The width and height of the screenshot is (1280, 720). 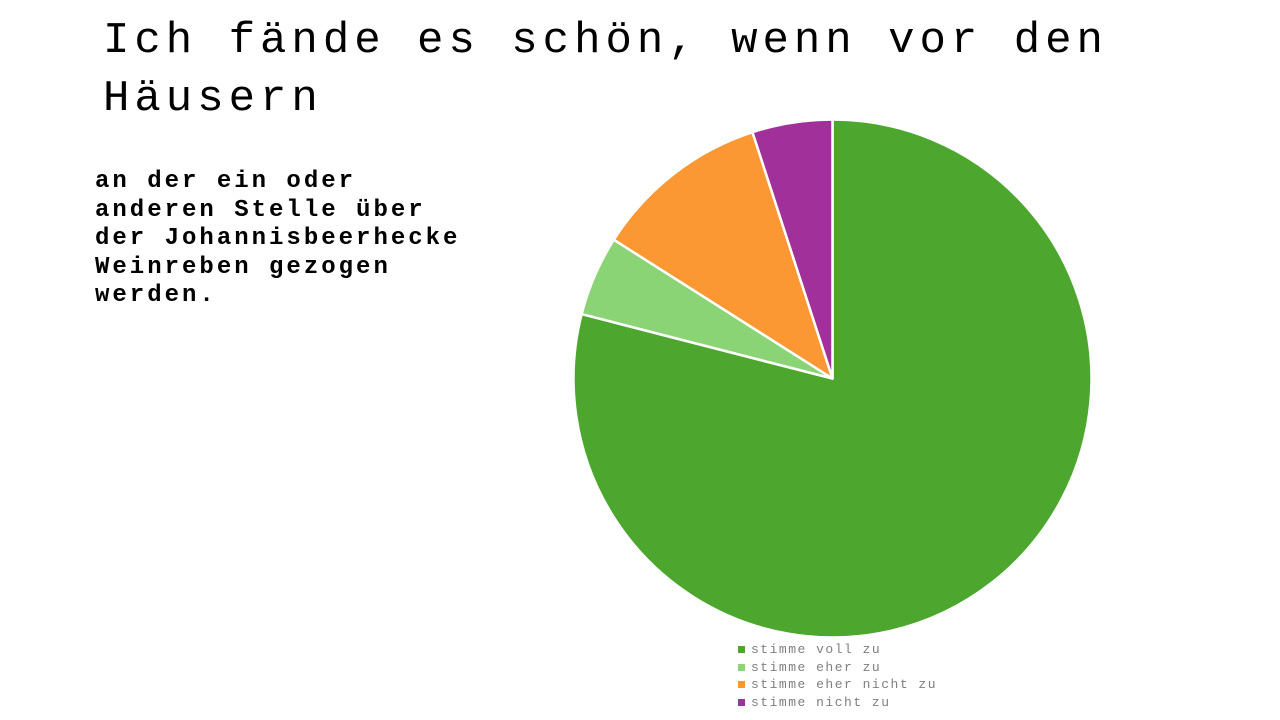 What do you see at coordinates (821, 702) in the screenshot?
I see `legend-label: stimme nicht zu` at bounding box center [821, 702].